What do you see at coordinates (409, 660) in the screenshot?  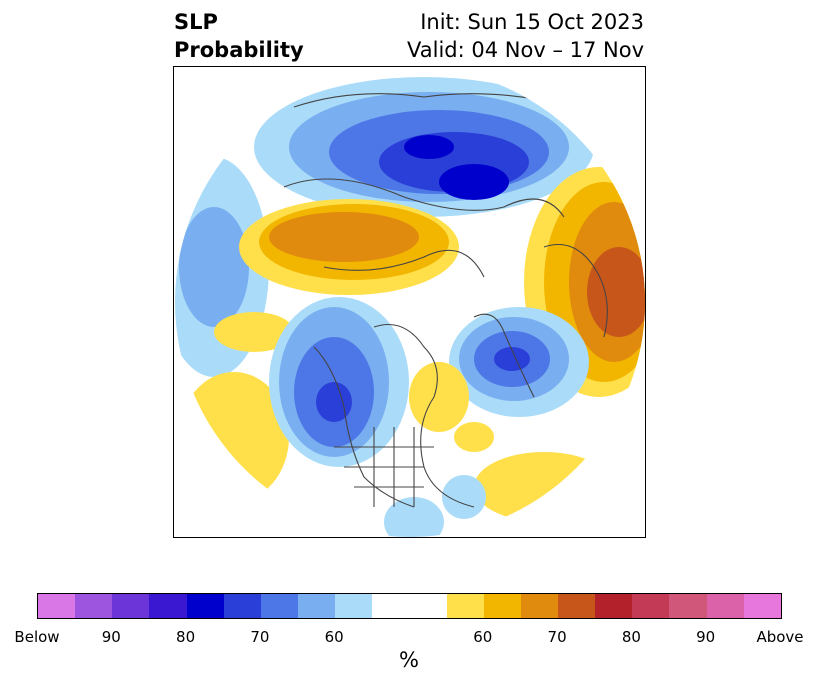 I see `colorbar-label: %` at bounding box center [409, 660].